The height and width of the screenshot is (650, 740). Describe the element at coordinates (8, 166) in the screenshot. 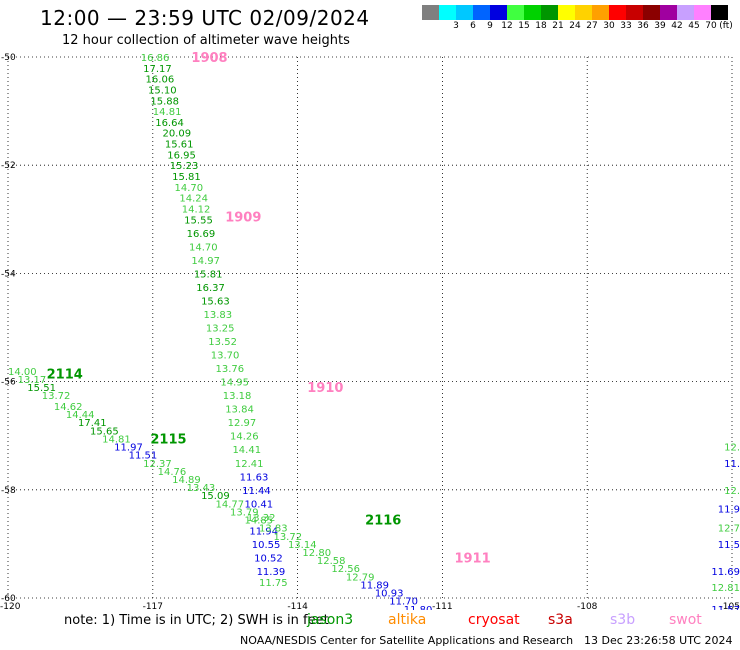

I see `latitude-tick-label: -52` at that location.